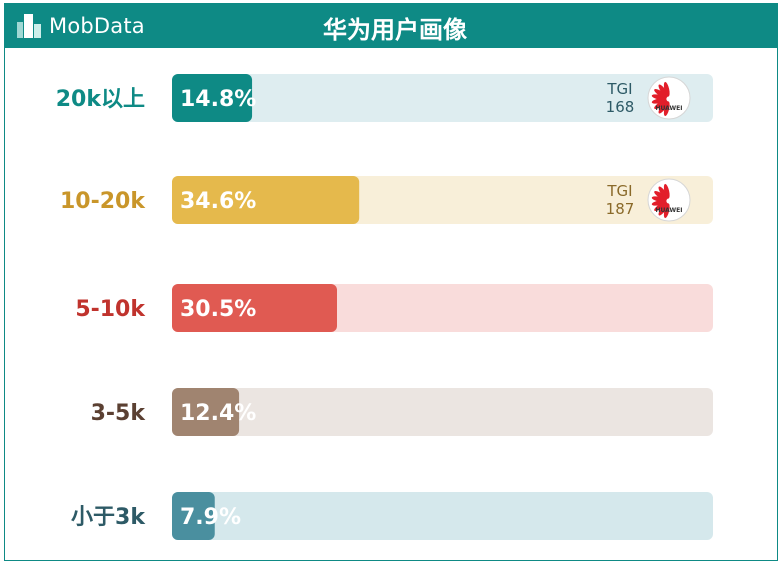  I want to click on brand-name: MobData, so click(97, 26).